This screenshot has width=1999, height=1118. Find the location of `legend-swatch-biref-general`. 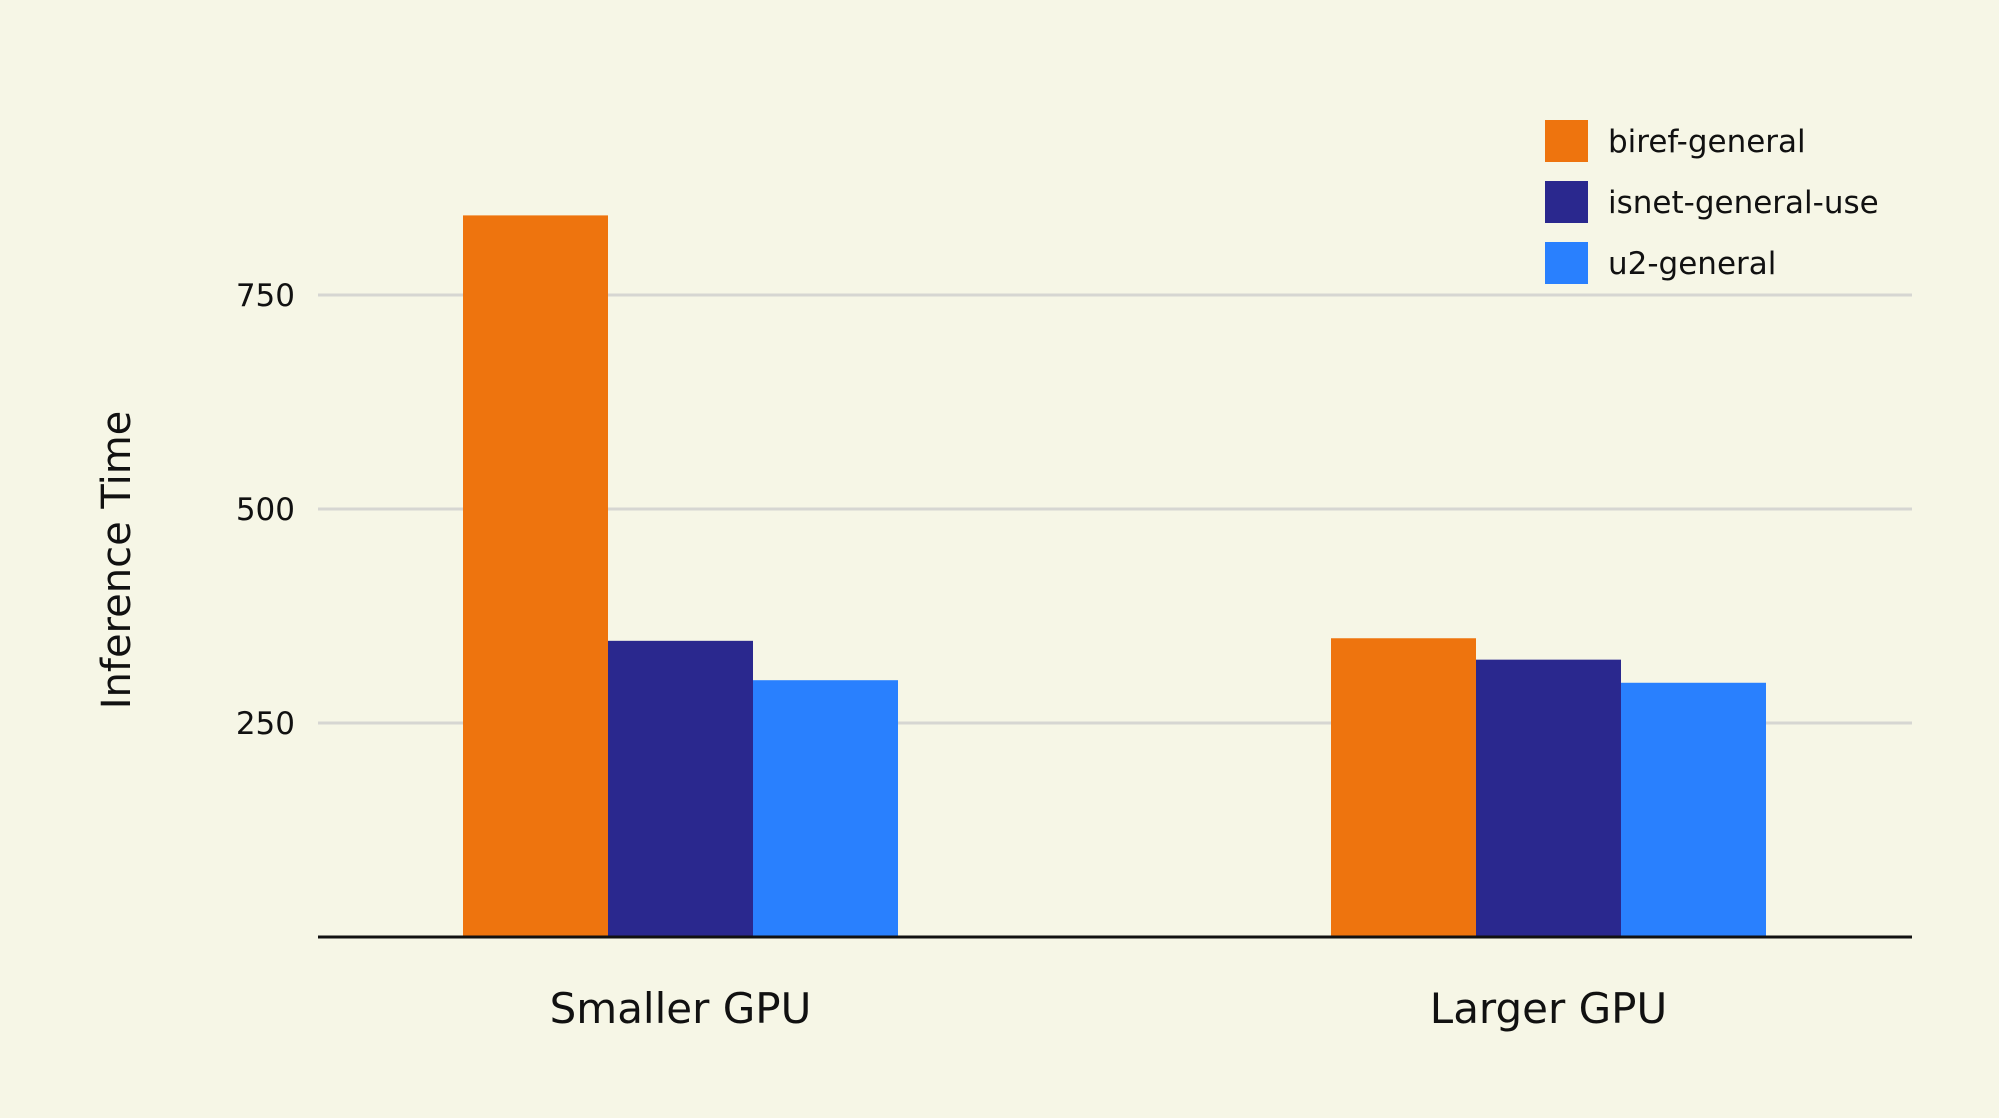

legend-swatch-biref-general is located at coordinates (1566, 141).